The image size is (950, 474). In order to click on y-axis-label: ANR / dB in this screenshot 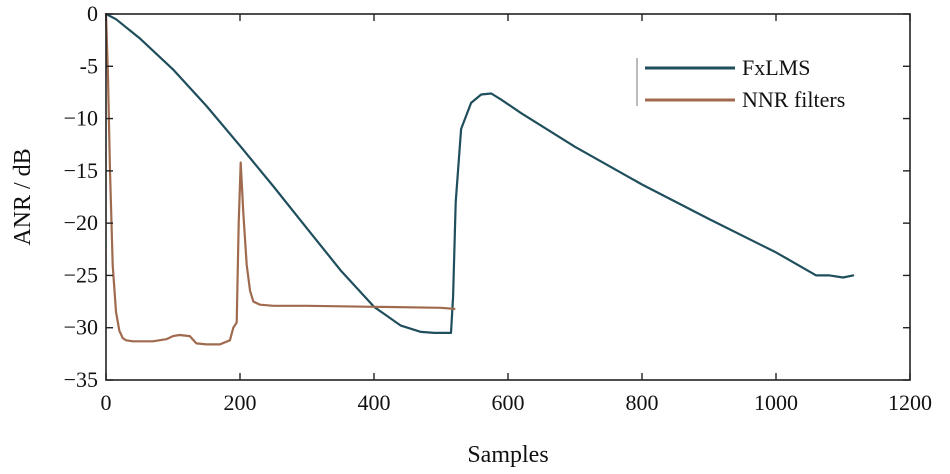, I will do `click(23, 196)`.